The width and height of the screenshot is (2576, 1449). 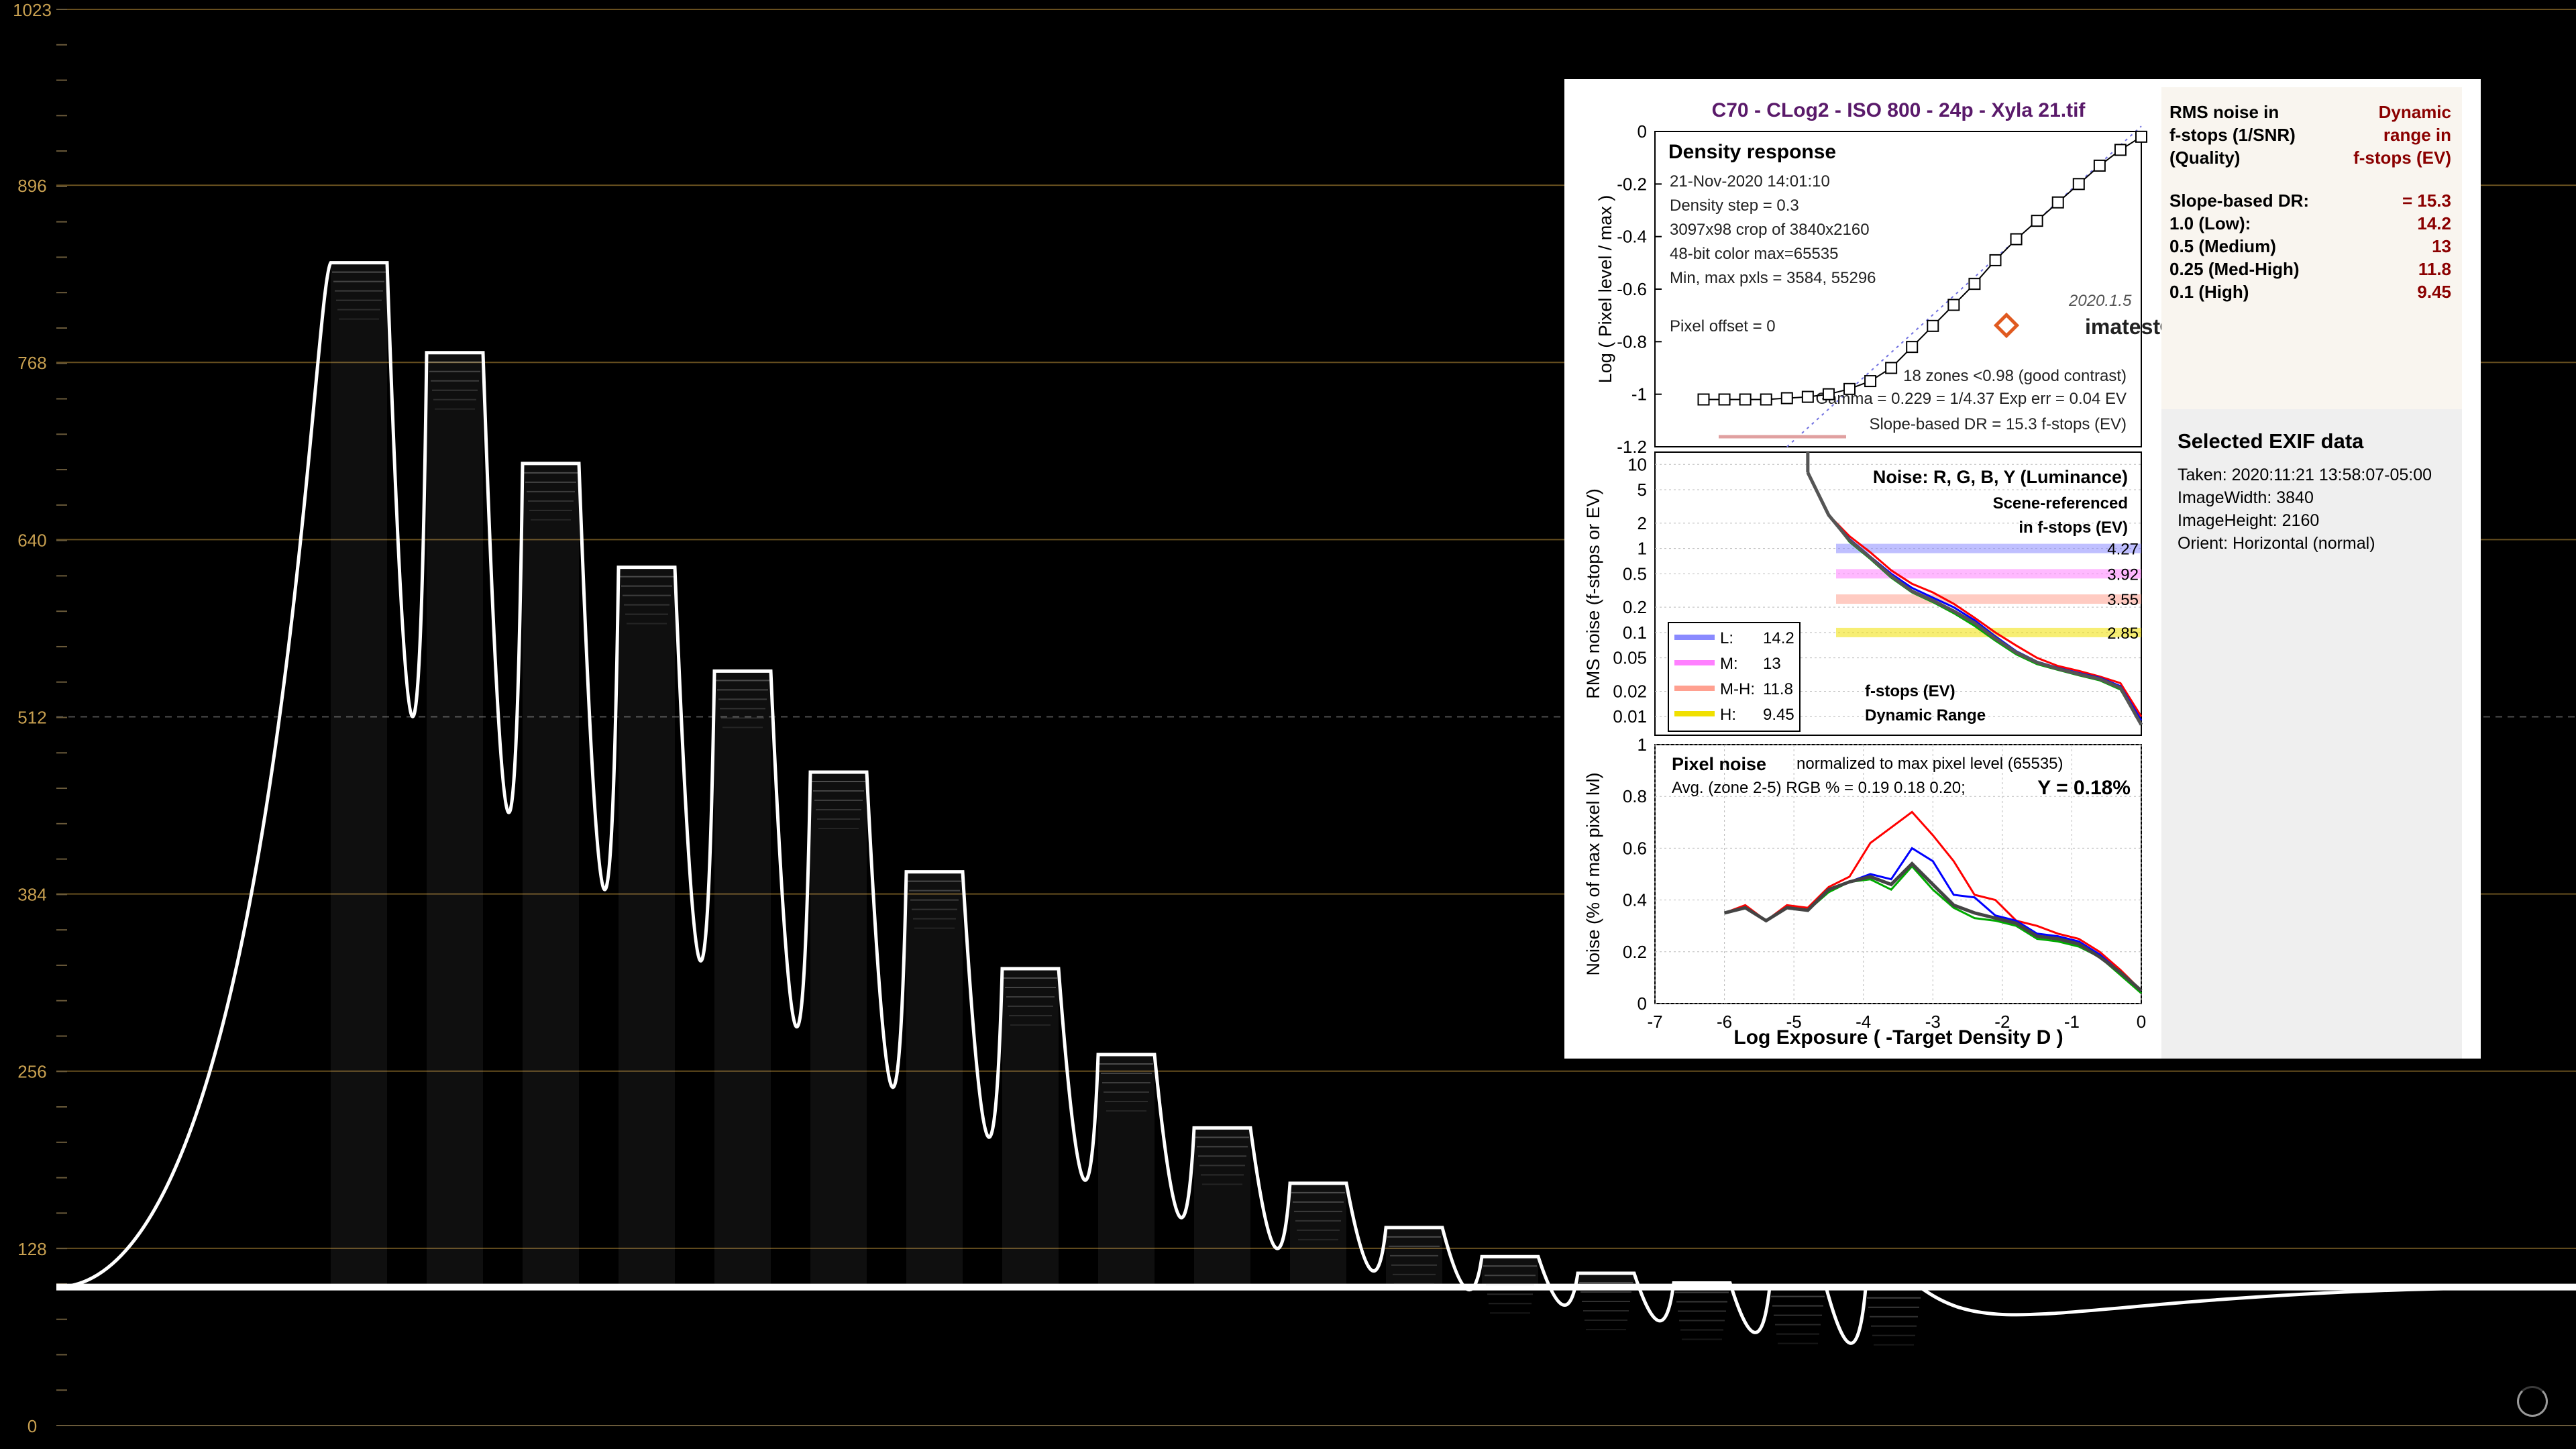 What do you see at coordinates (2222, 246) in the screenshot?
I see `rms-row-label: 0.5 (Medium)` at bounding box center [2222, 246].